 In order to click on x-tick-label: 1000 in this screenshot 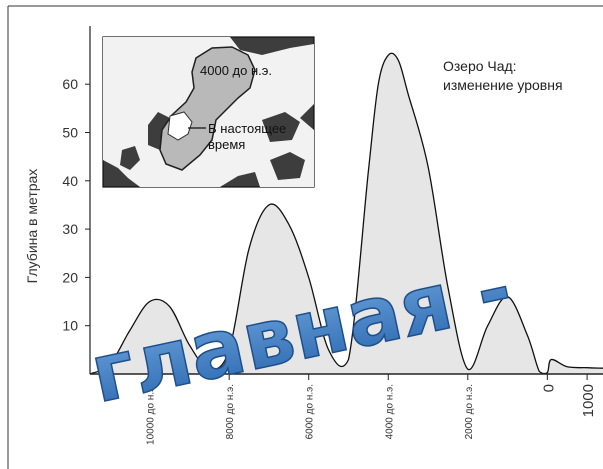, I will do `click(588, 400)`.